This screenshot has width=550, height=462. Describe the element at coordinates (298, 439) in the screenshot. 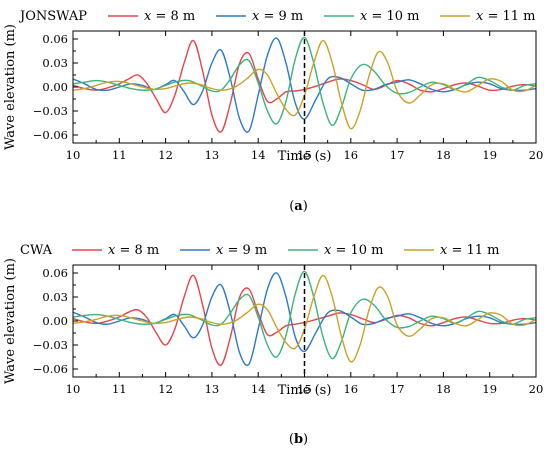

I see `panel-caption: (b)` at that location.